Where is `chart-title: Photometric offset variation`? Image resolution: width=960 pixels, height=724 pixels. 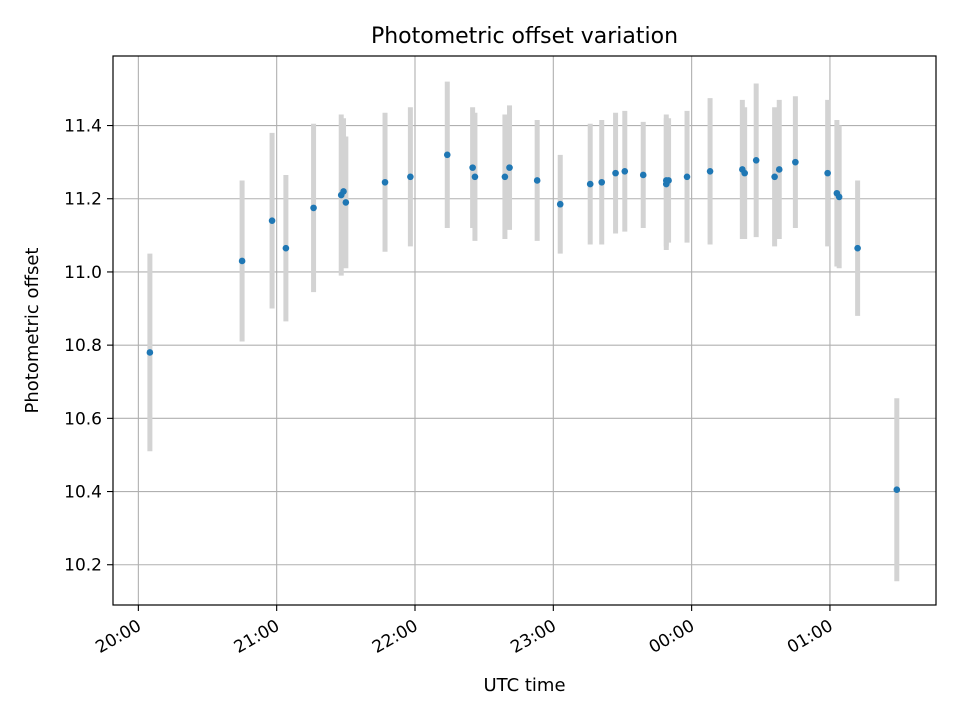 chart-title: Photometric offset variation is located at coordinates (524, 36).